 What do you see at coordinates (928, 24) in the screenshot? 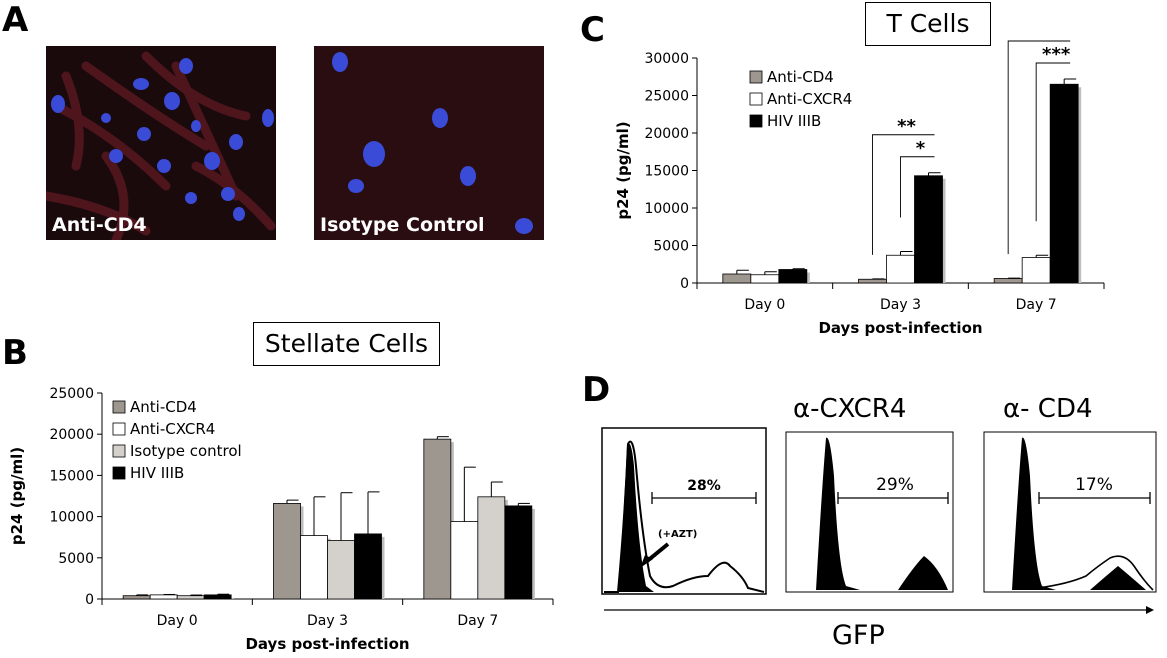
I see `t-cells-title: T Cells` at bounding box center [928, 24].